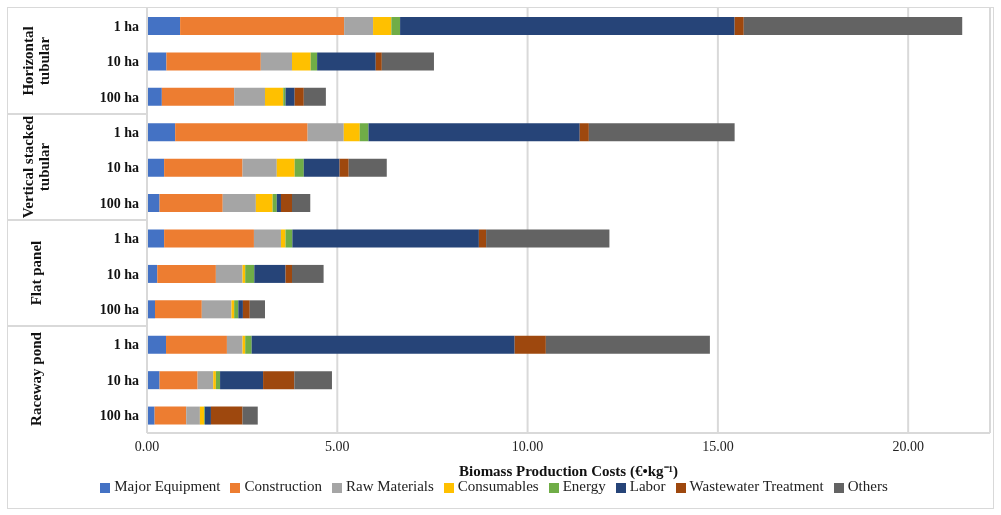  I want to click on legend-label: Major Equipment, so click(167, 486).